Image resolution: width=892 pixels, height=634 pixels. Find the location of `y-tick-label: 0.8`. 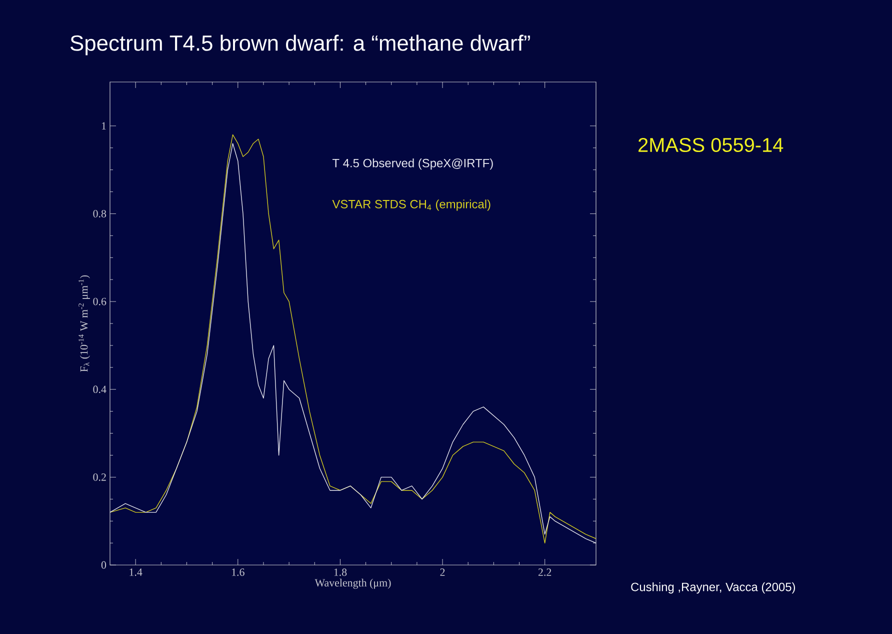

y-tick-label: 0.8 is located at coordinates (99, 214).